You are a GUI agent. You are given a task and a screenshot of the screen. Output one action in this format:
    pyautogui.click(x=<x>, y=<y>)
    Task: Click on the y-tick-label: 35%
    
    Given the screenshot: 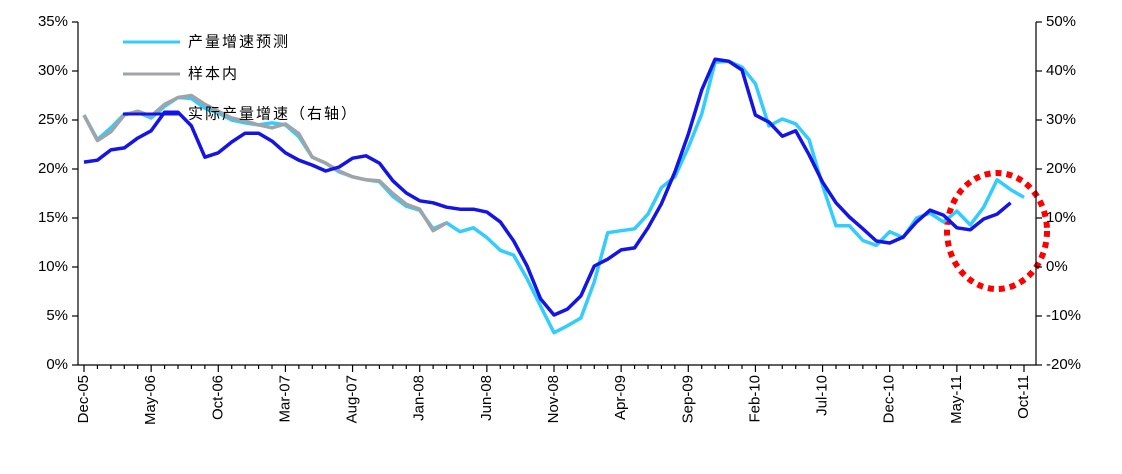 What is the action you would take?
    pyautogui.click(x=53, y=21)
    